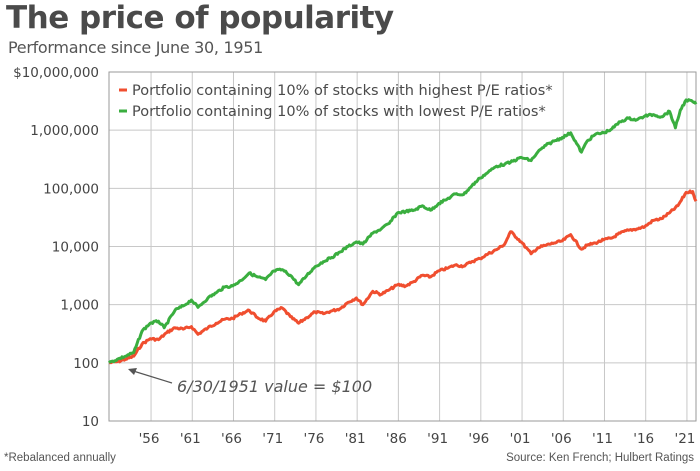 This screenshot has height=471, width=700. What do you see at coordinates (396, 439) in the screenshot?
I see `x-tick-label: '86` at bounding box center [396, 439].